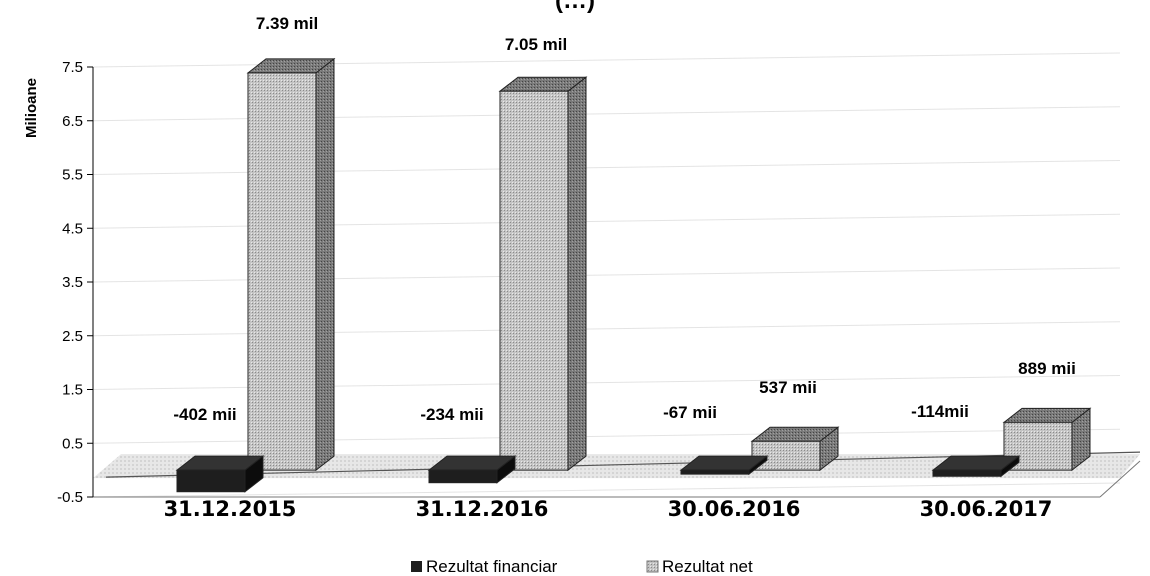  Describe the element at coordinates (72, 336) in the screenshot. I see `y-tick-label: 2.5` at that location.